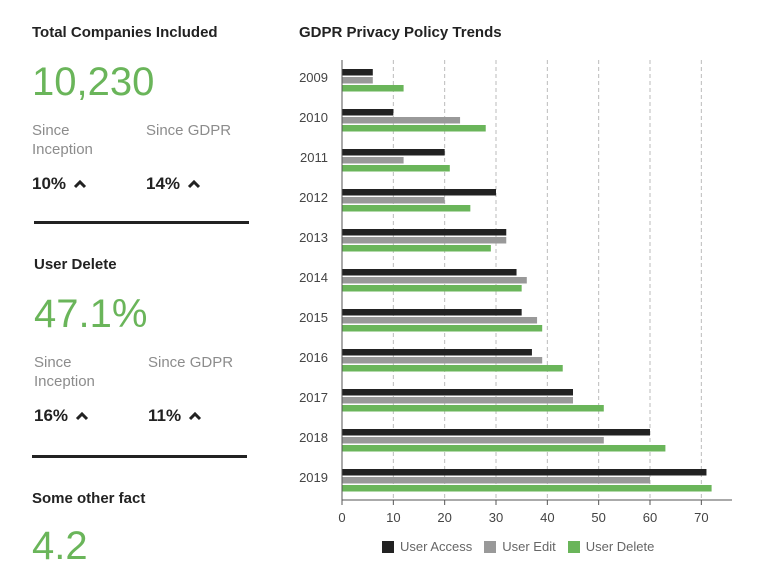 This screenshot has width=760, height=577. What do you see at coordinates (504, 448) in the screenshot?
I see `bar-user-delete-2018` at bounding box center [504, 448].